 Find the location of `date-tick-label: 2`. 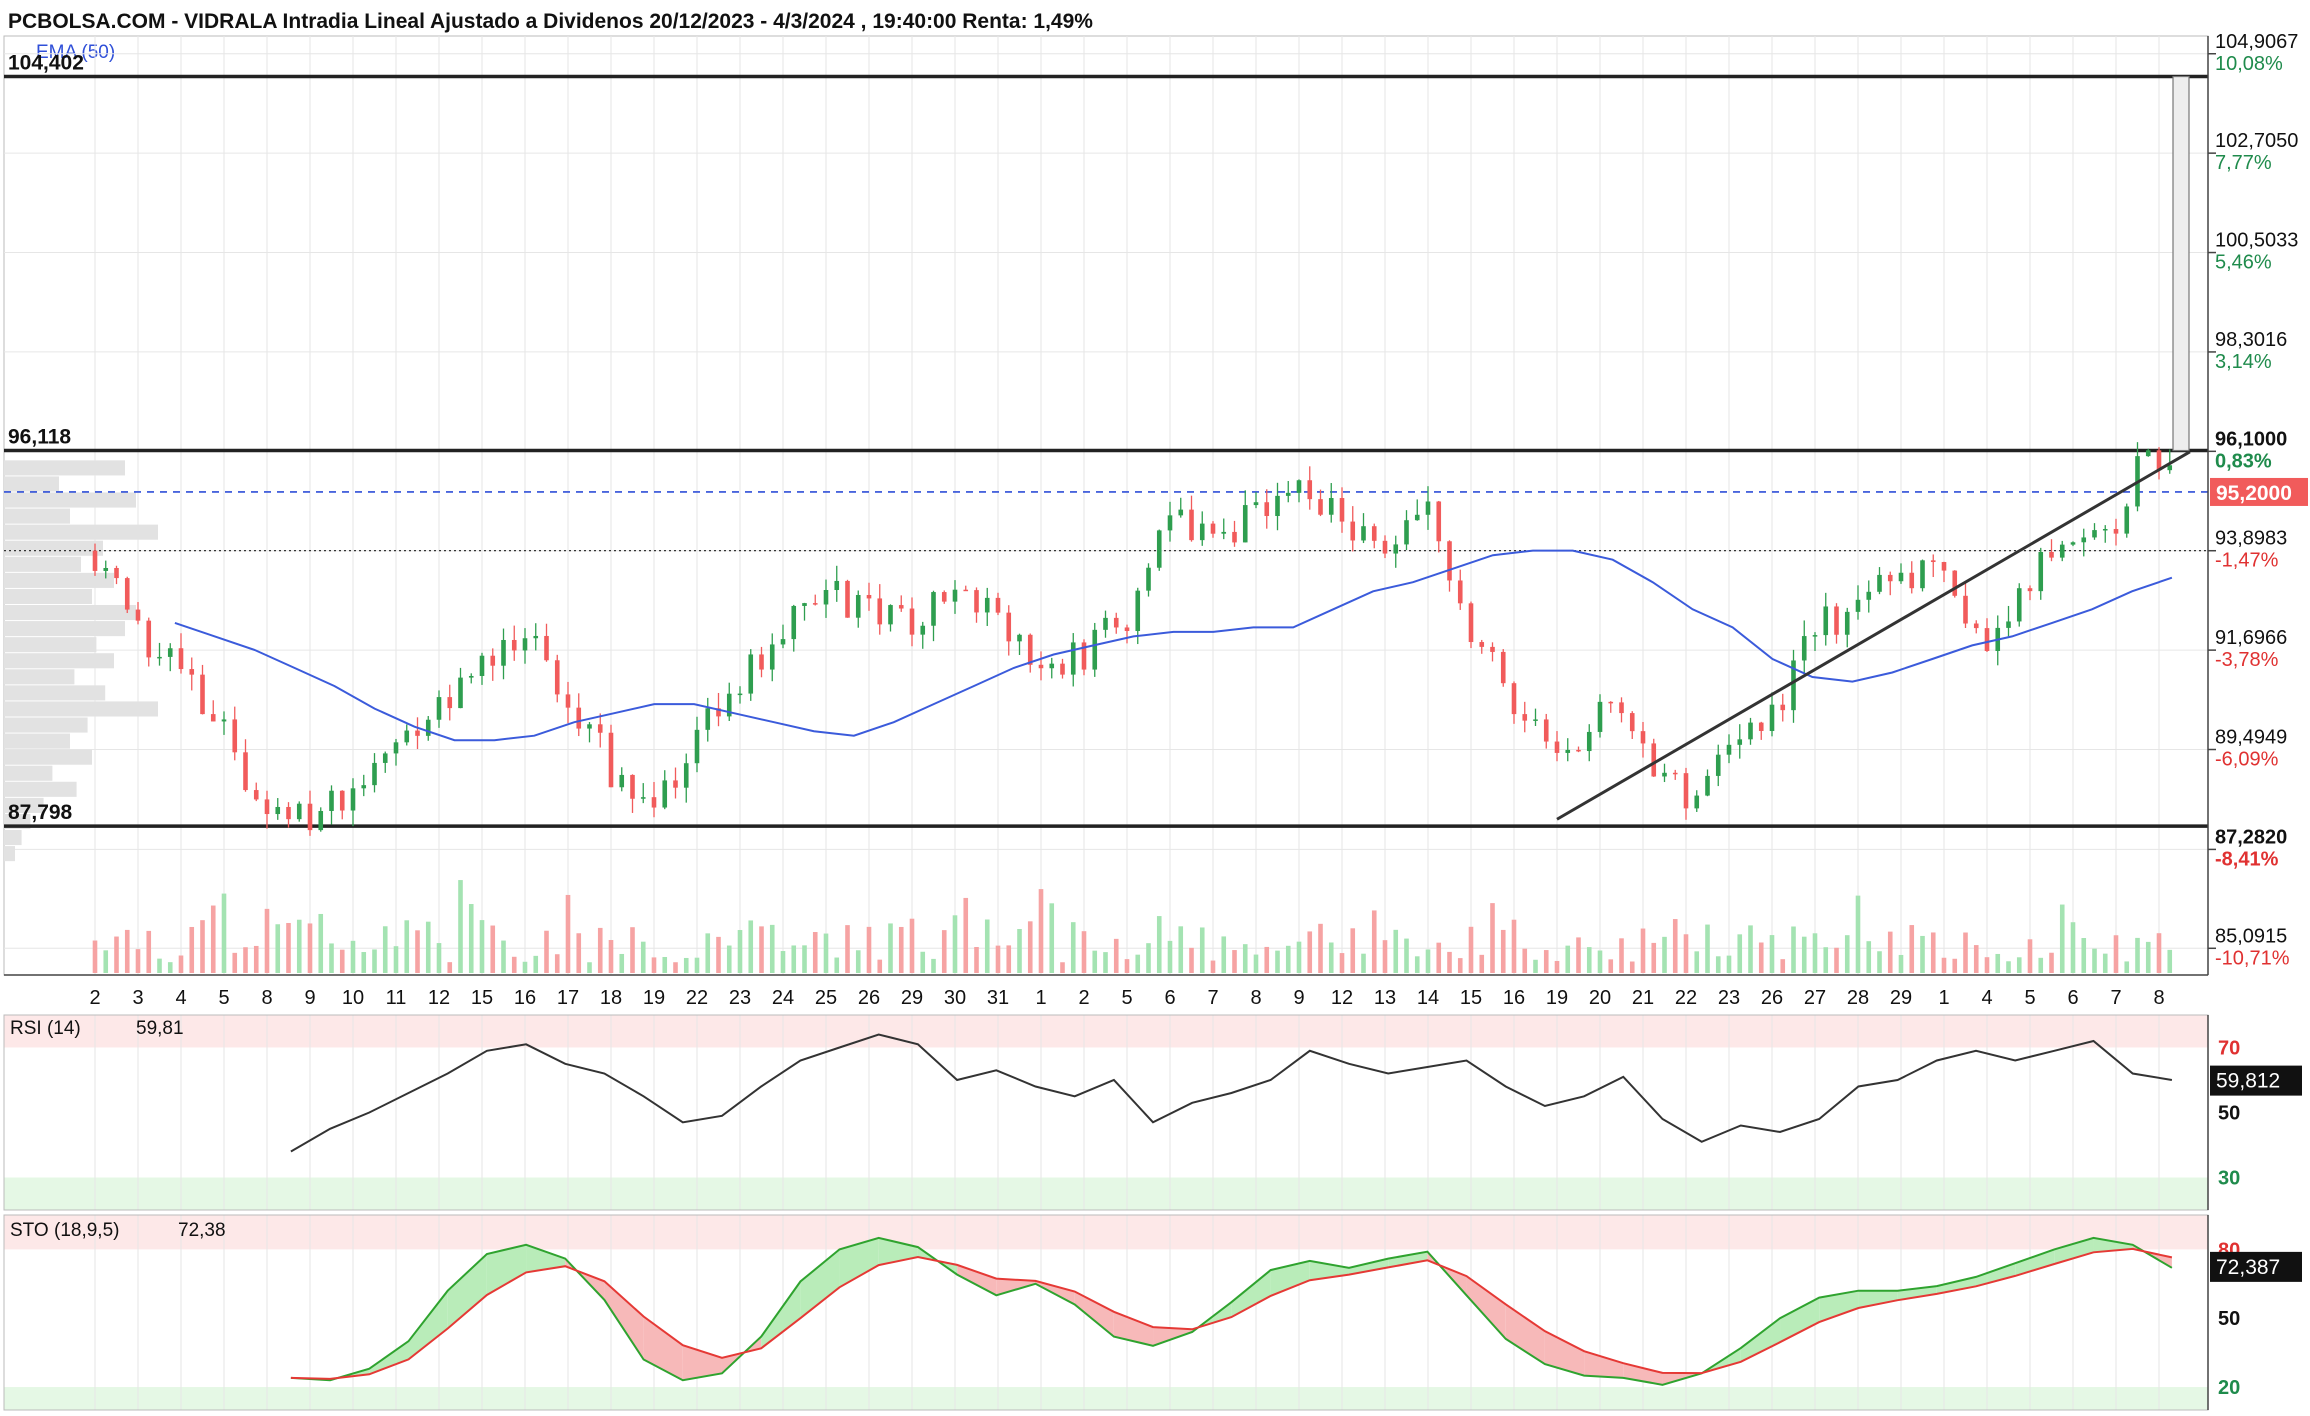

date-tick-label: 2 is located at coordinates (94, 998).